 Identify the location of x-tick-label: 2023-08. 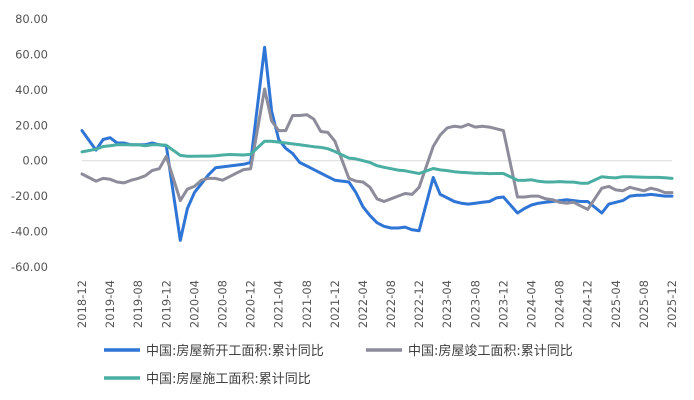
(475, 304).